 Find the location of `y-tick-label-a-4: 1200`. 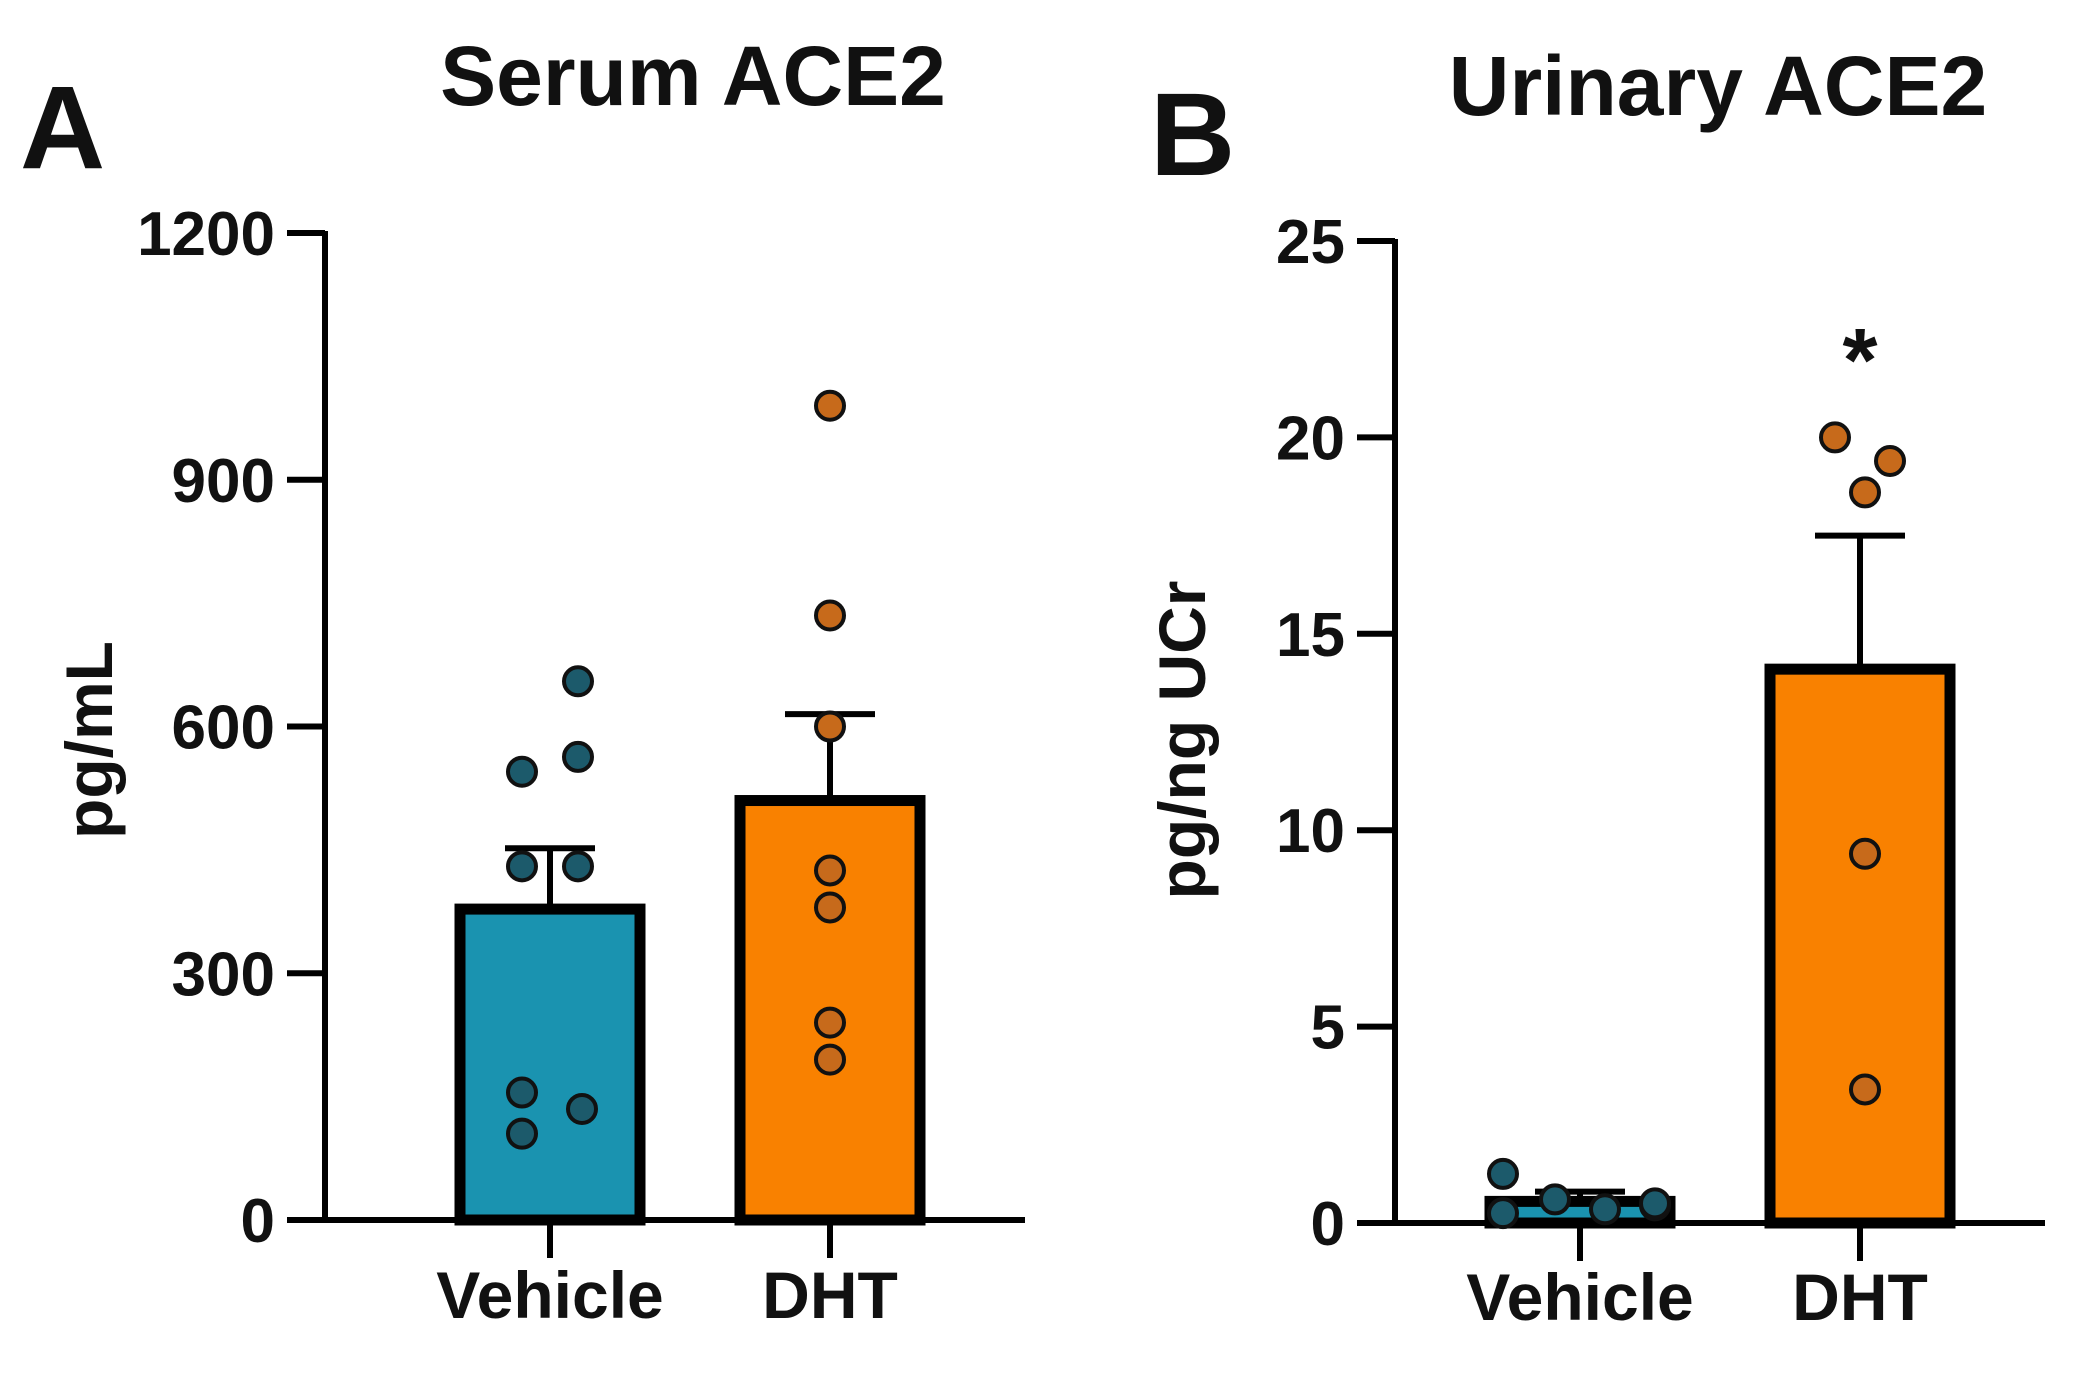

y-tick-label-a-4: 1200 is located at coordinates (206, 234).